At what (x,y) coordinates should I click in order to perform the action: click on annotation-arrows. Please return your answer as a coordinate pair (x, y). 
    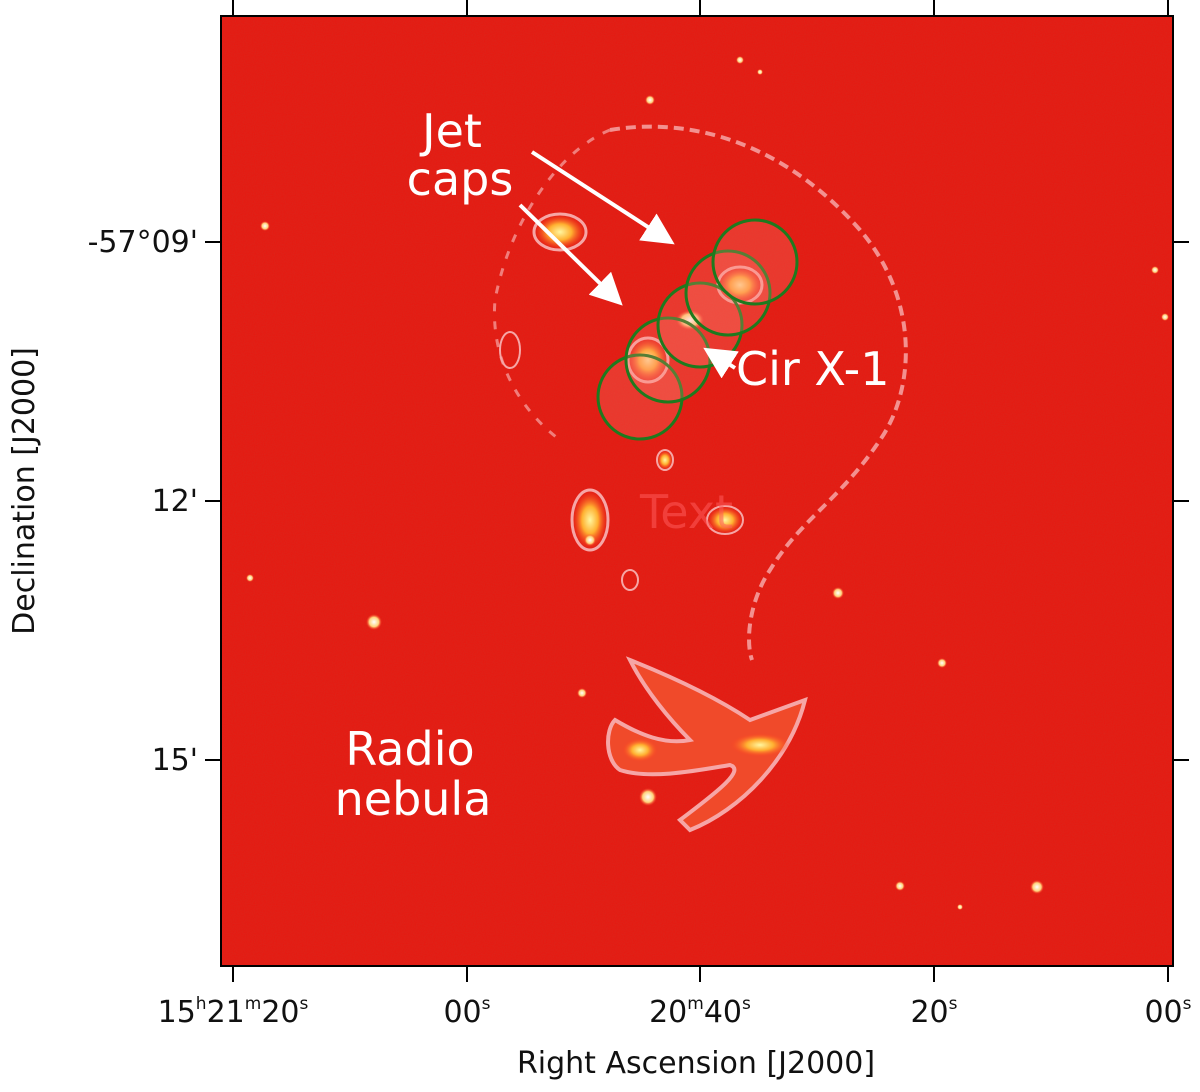
    Looking at the image, I should click on (628, 264).